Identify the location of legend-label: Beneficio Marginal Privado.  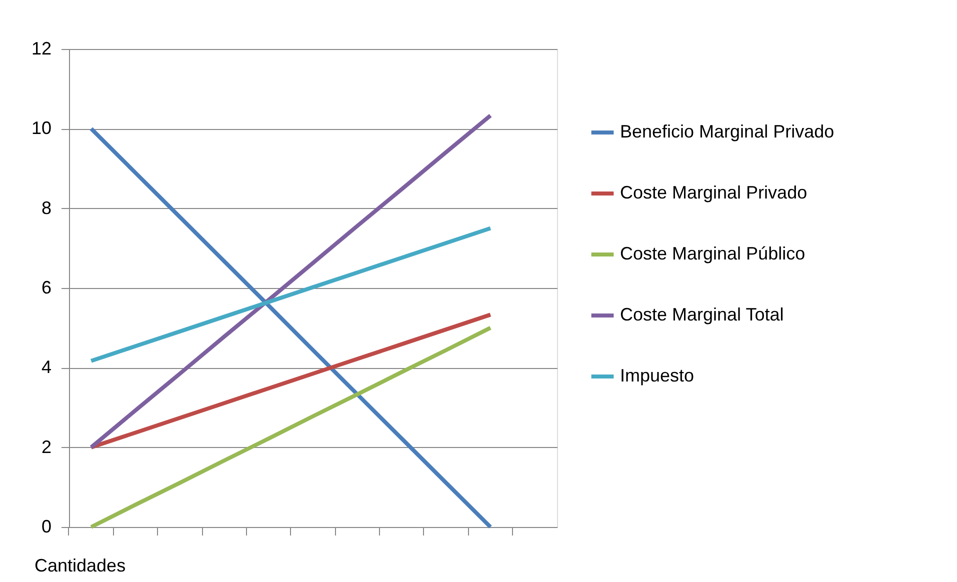
(727, 132).